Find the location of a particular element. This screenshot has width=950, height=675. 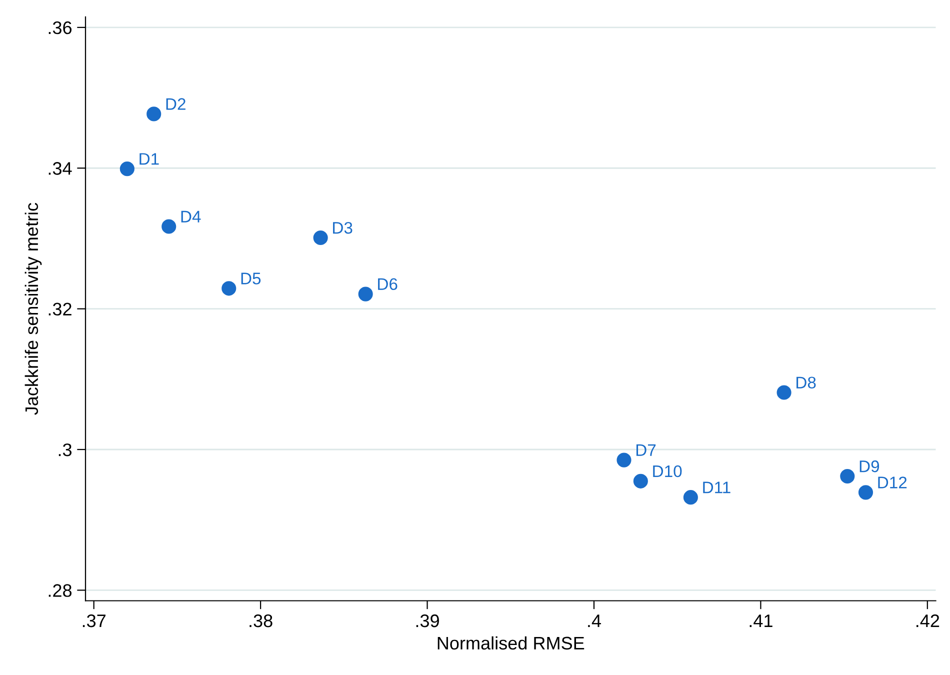

x-axis-title: Normalised RMSE is located at coordinates (511, 643).